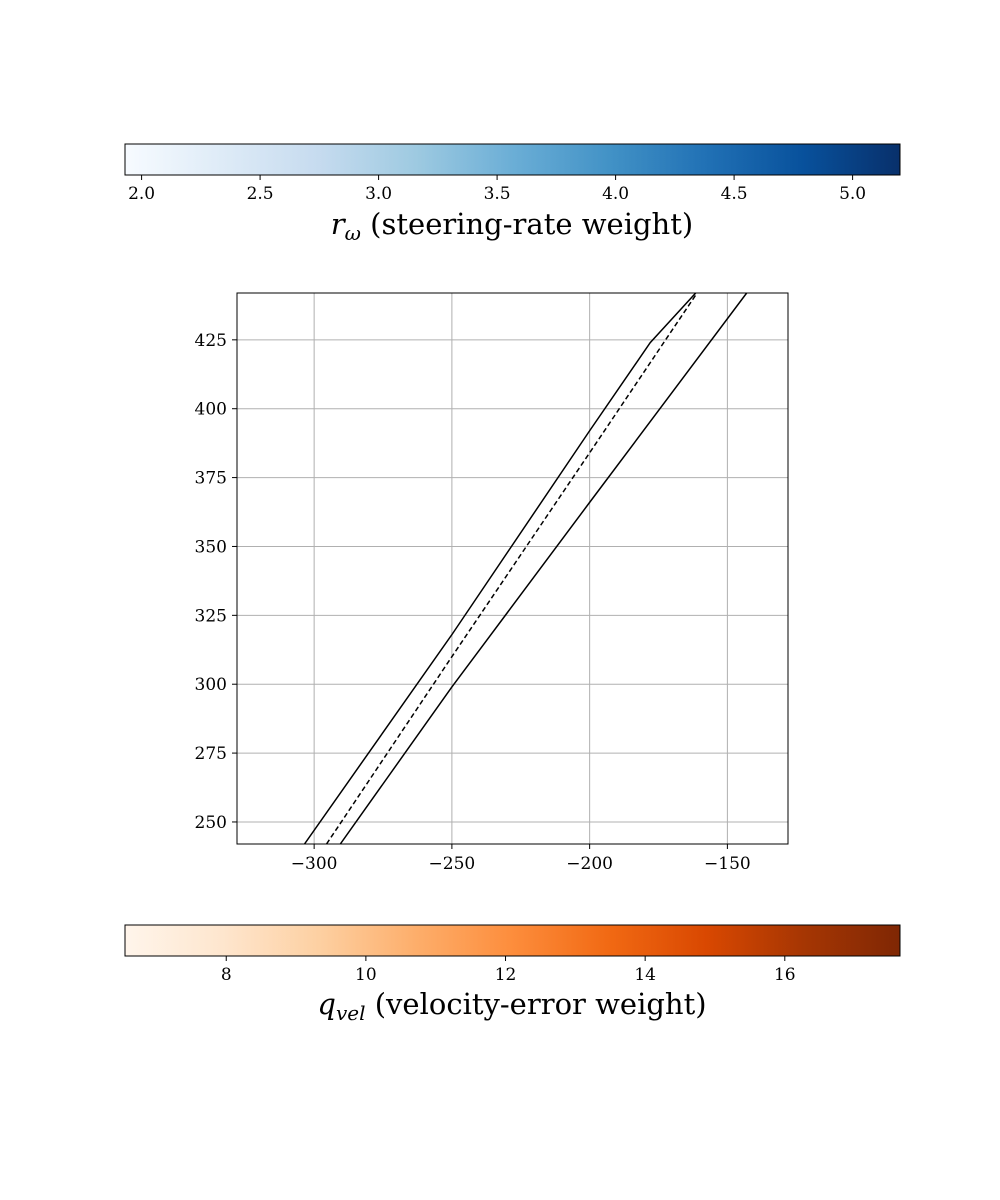 The width and height of the screenshot is (1000, 1200). I want to click on x-tick-label: −300, so click(314, 864).